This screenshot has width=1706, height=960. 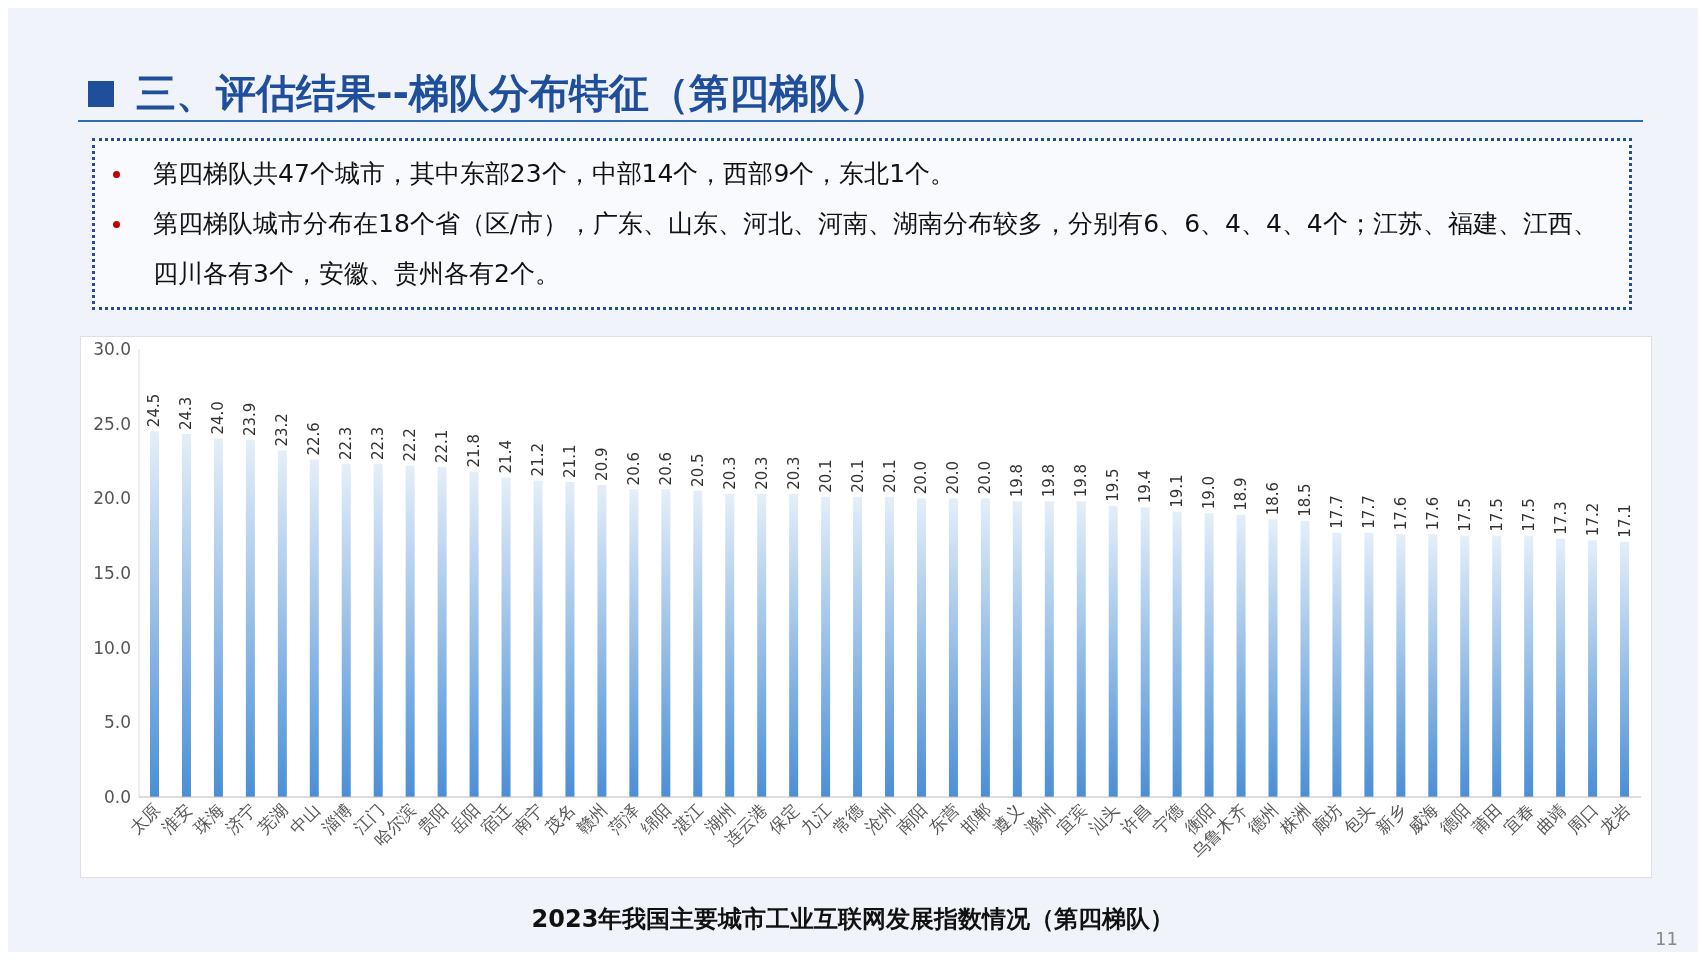 What do you see at coordinates (1304, 500) in the screenshot?
I see `data-label: 18.5` at bounding box center [1304, 500].